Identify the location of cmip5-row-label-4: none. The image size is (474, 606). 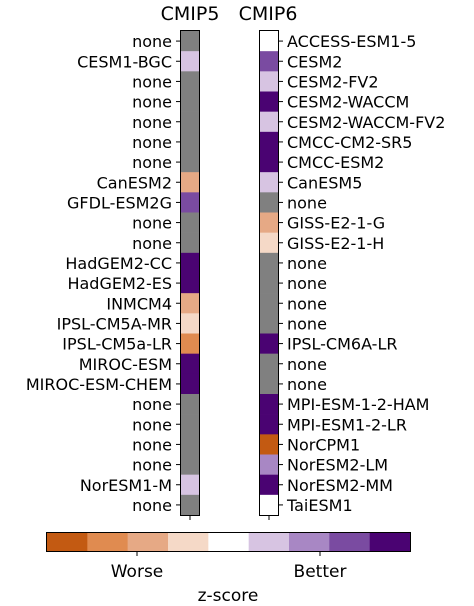
(152, 122).